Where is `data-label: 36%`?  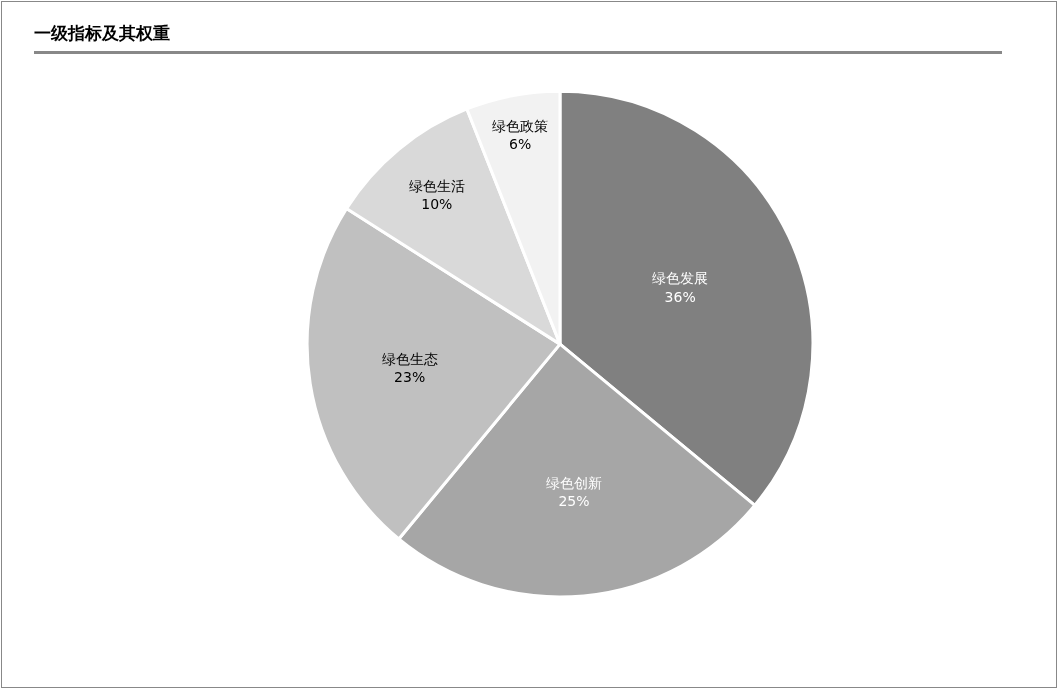
data-label: 36% is located at coordinates (680, 296).